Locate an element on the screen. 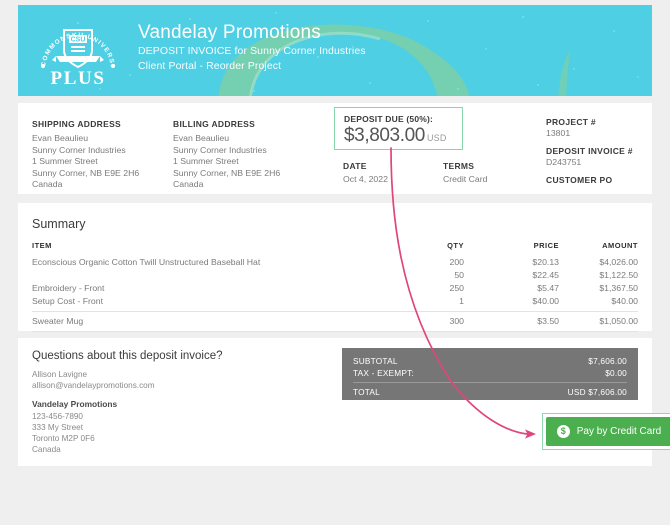 This screenshot has width=670, height=525. shipping-address-line: Evan Beaulieu is located at coordinates (60, 138).